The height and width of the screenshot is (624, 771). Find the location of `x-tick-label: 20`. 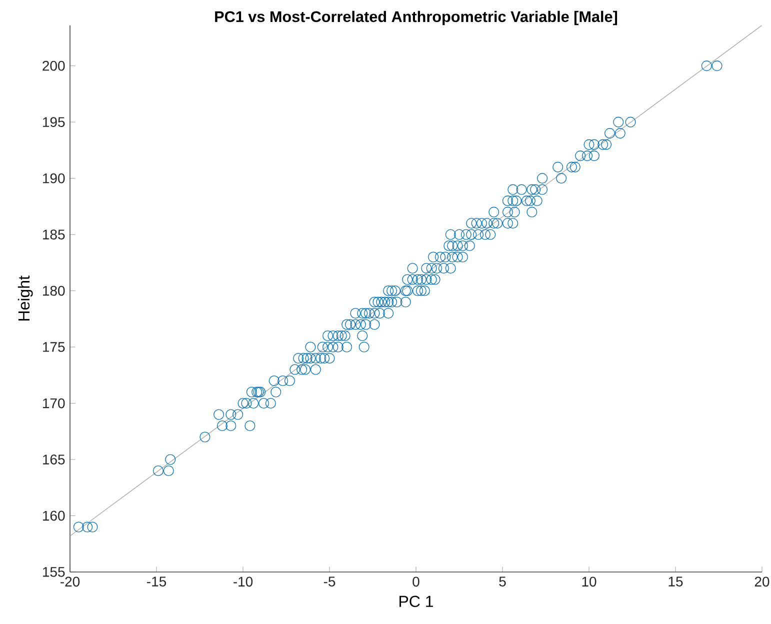

x-tick-label: 20 is located at coordinates (762, 581).